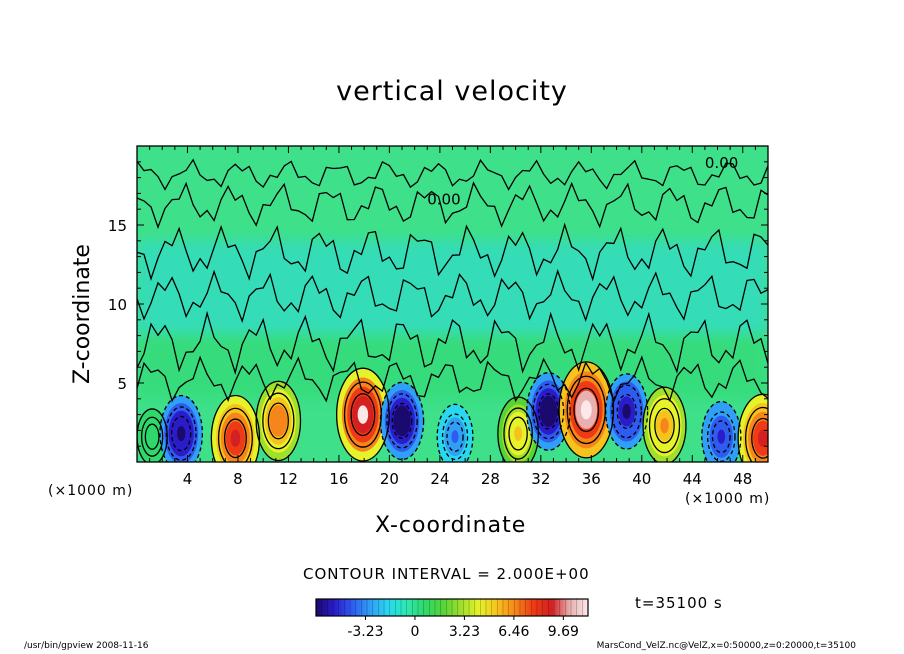 The height and width of the screenshot is (654, 904). What do you see at coordinates (122, 384) in the screenshot?
I see `y-tick-label: 5` at bounding box center [122, 384].